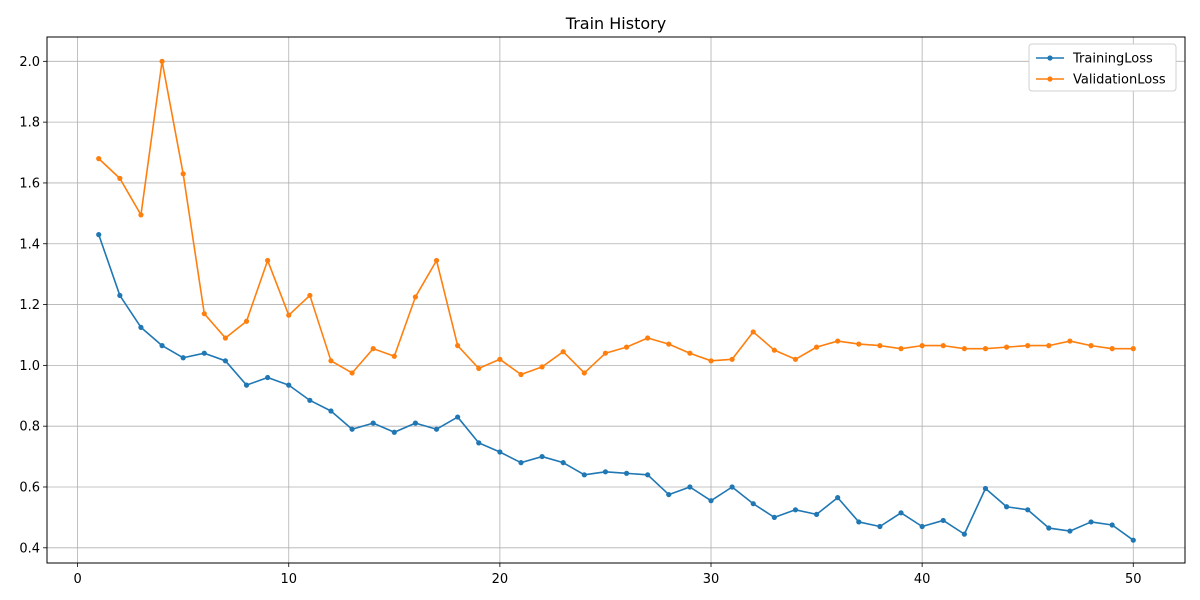  What do you see at coordinates (1101, 80) in the screenshot?
I see `legend-entry-validationloss: ValidationLoss` at bounding box center [1101, 80].